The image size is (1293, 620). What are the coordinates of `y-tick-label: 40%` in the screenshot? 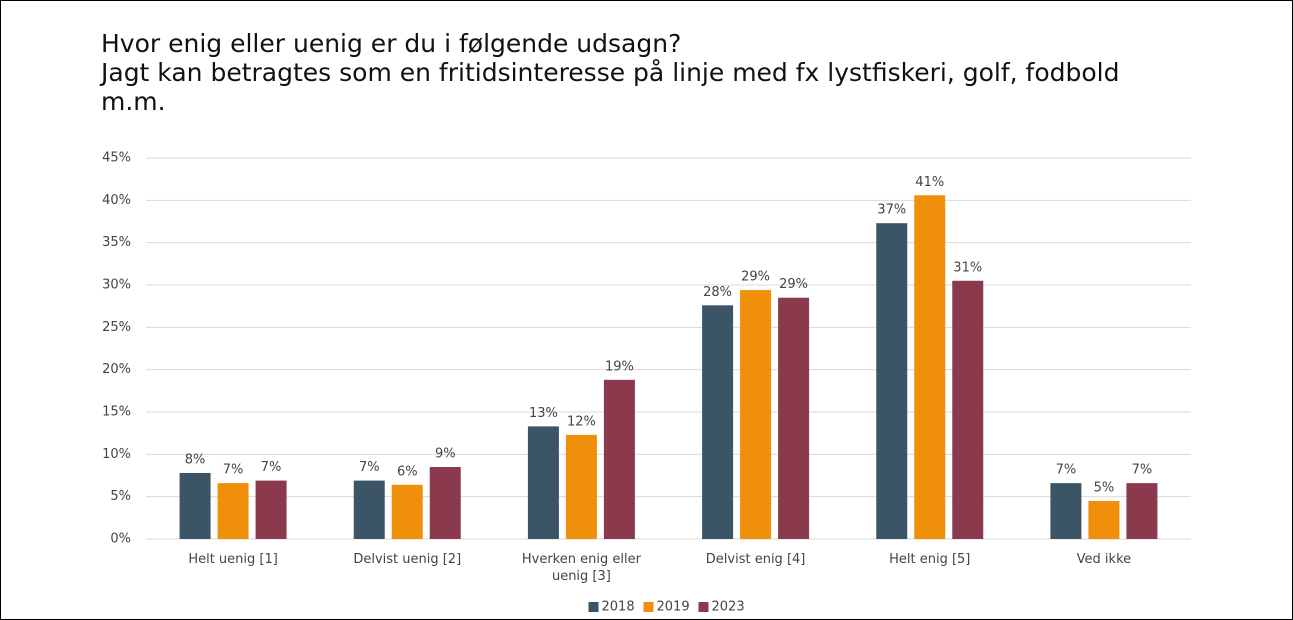 It's located at (116, 200).